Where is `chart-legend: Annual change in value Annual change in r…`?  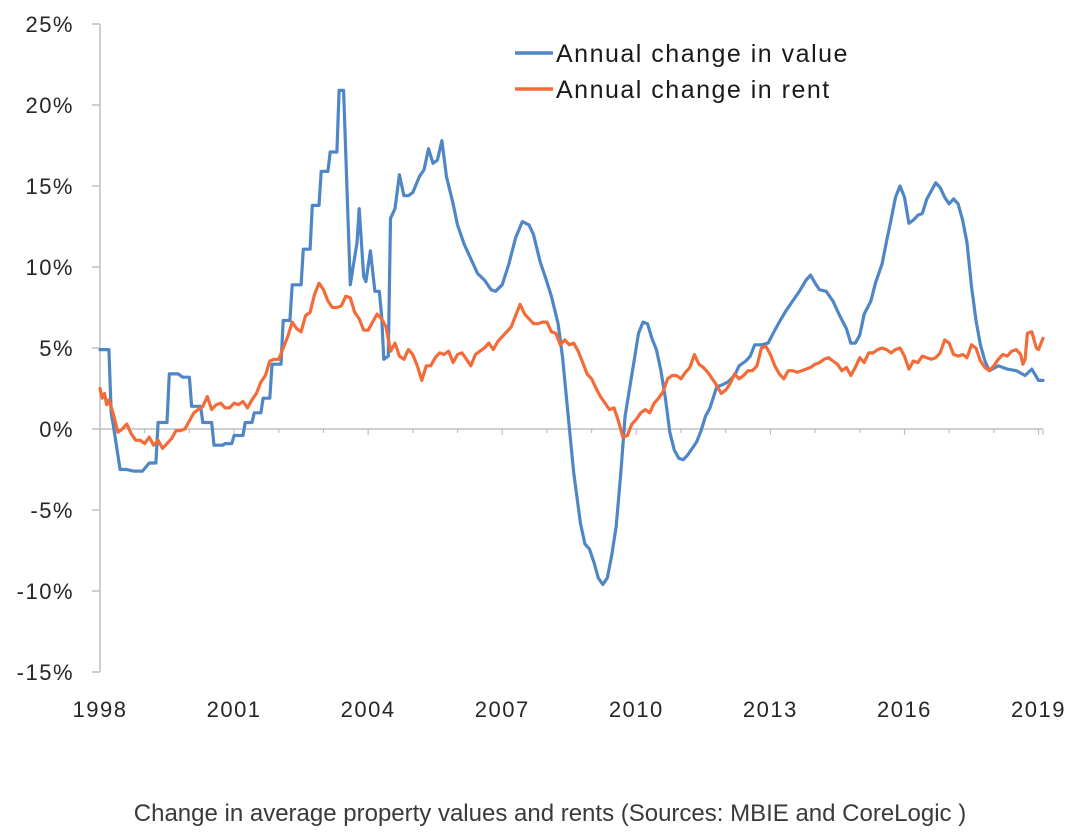 chart-legend: Annual change in value Annual change in r… is located at coordinates (682, 72).